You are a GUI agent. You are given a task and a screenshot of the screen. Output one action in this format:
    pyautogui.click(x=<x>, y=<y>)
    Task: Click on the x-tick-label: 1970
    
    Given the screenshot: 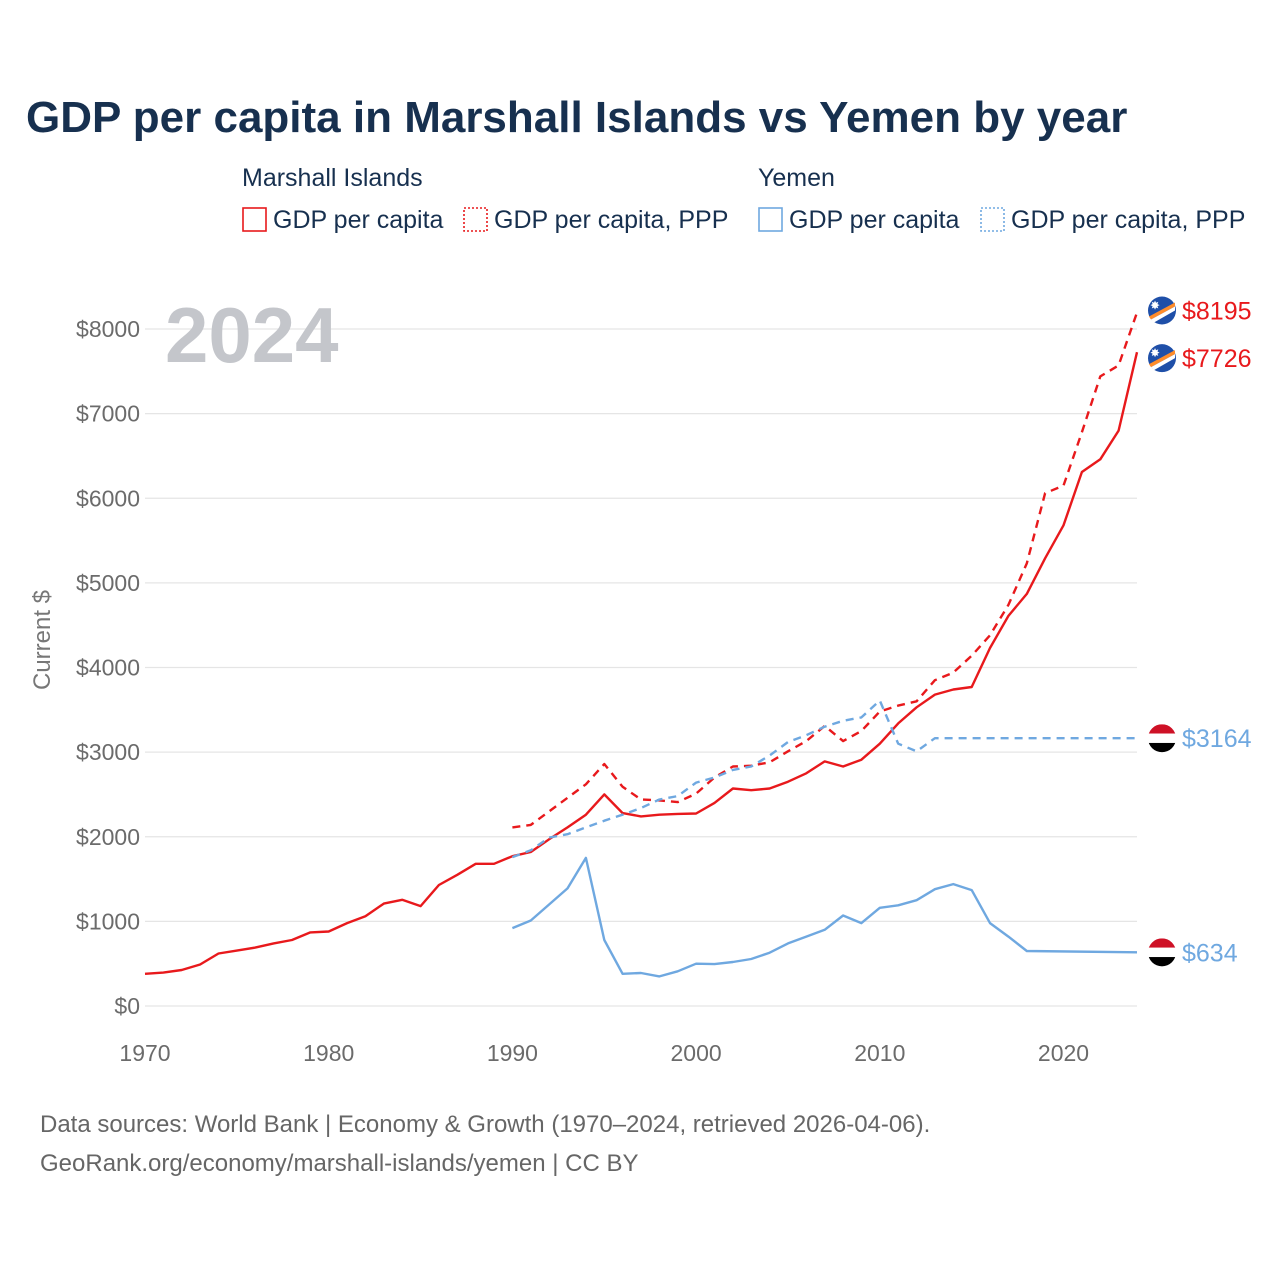 What is the action you would take?
    pyautogui.click(x=144, y=1053)
    